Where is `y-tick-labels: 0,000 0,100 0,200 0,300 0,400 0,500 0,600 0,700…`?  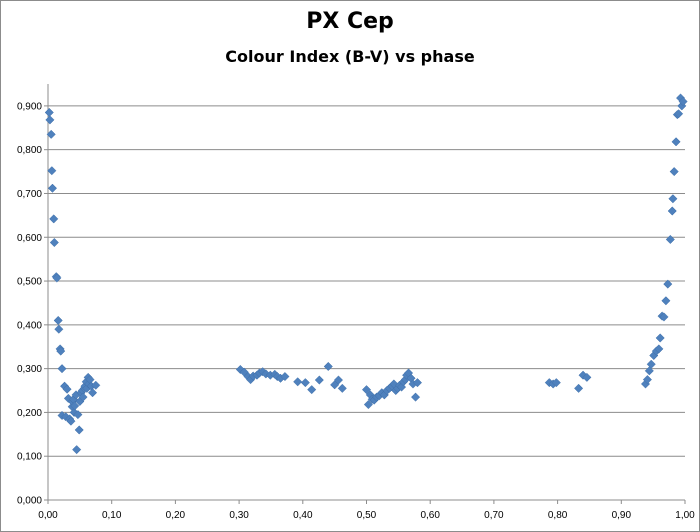 y-tick-labels: 0,000 0,100 0,200 0,300 0,400 0,500 0,600 0,700… is located at coordinates (29, 303).